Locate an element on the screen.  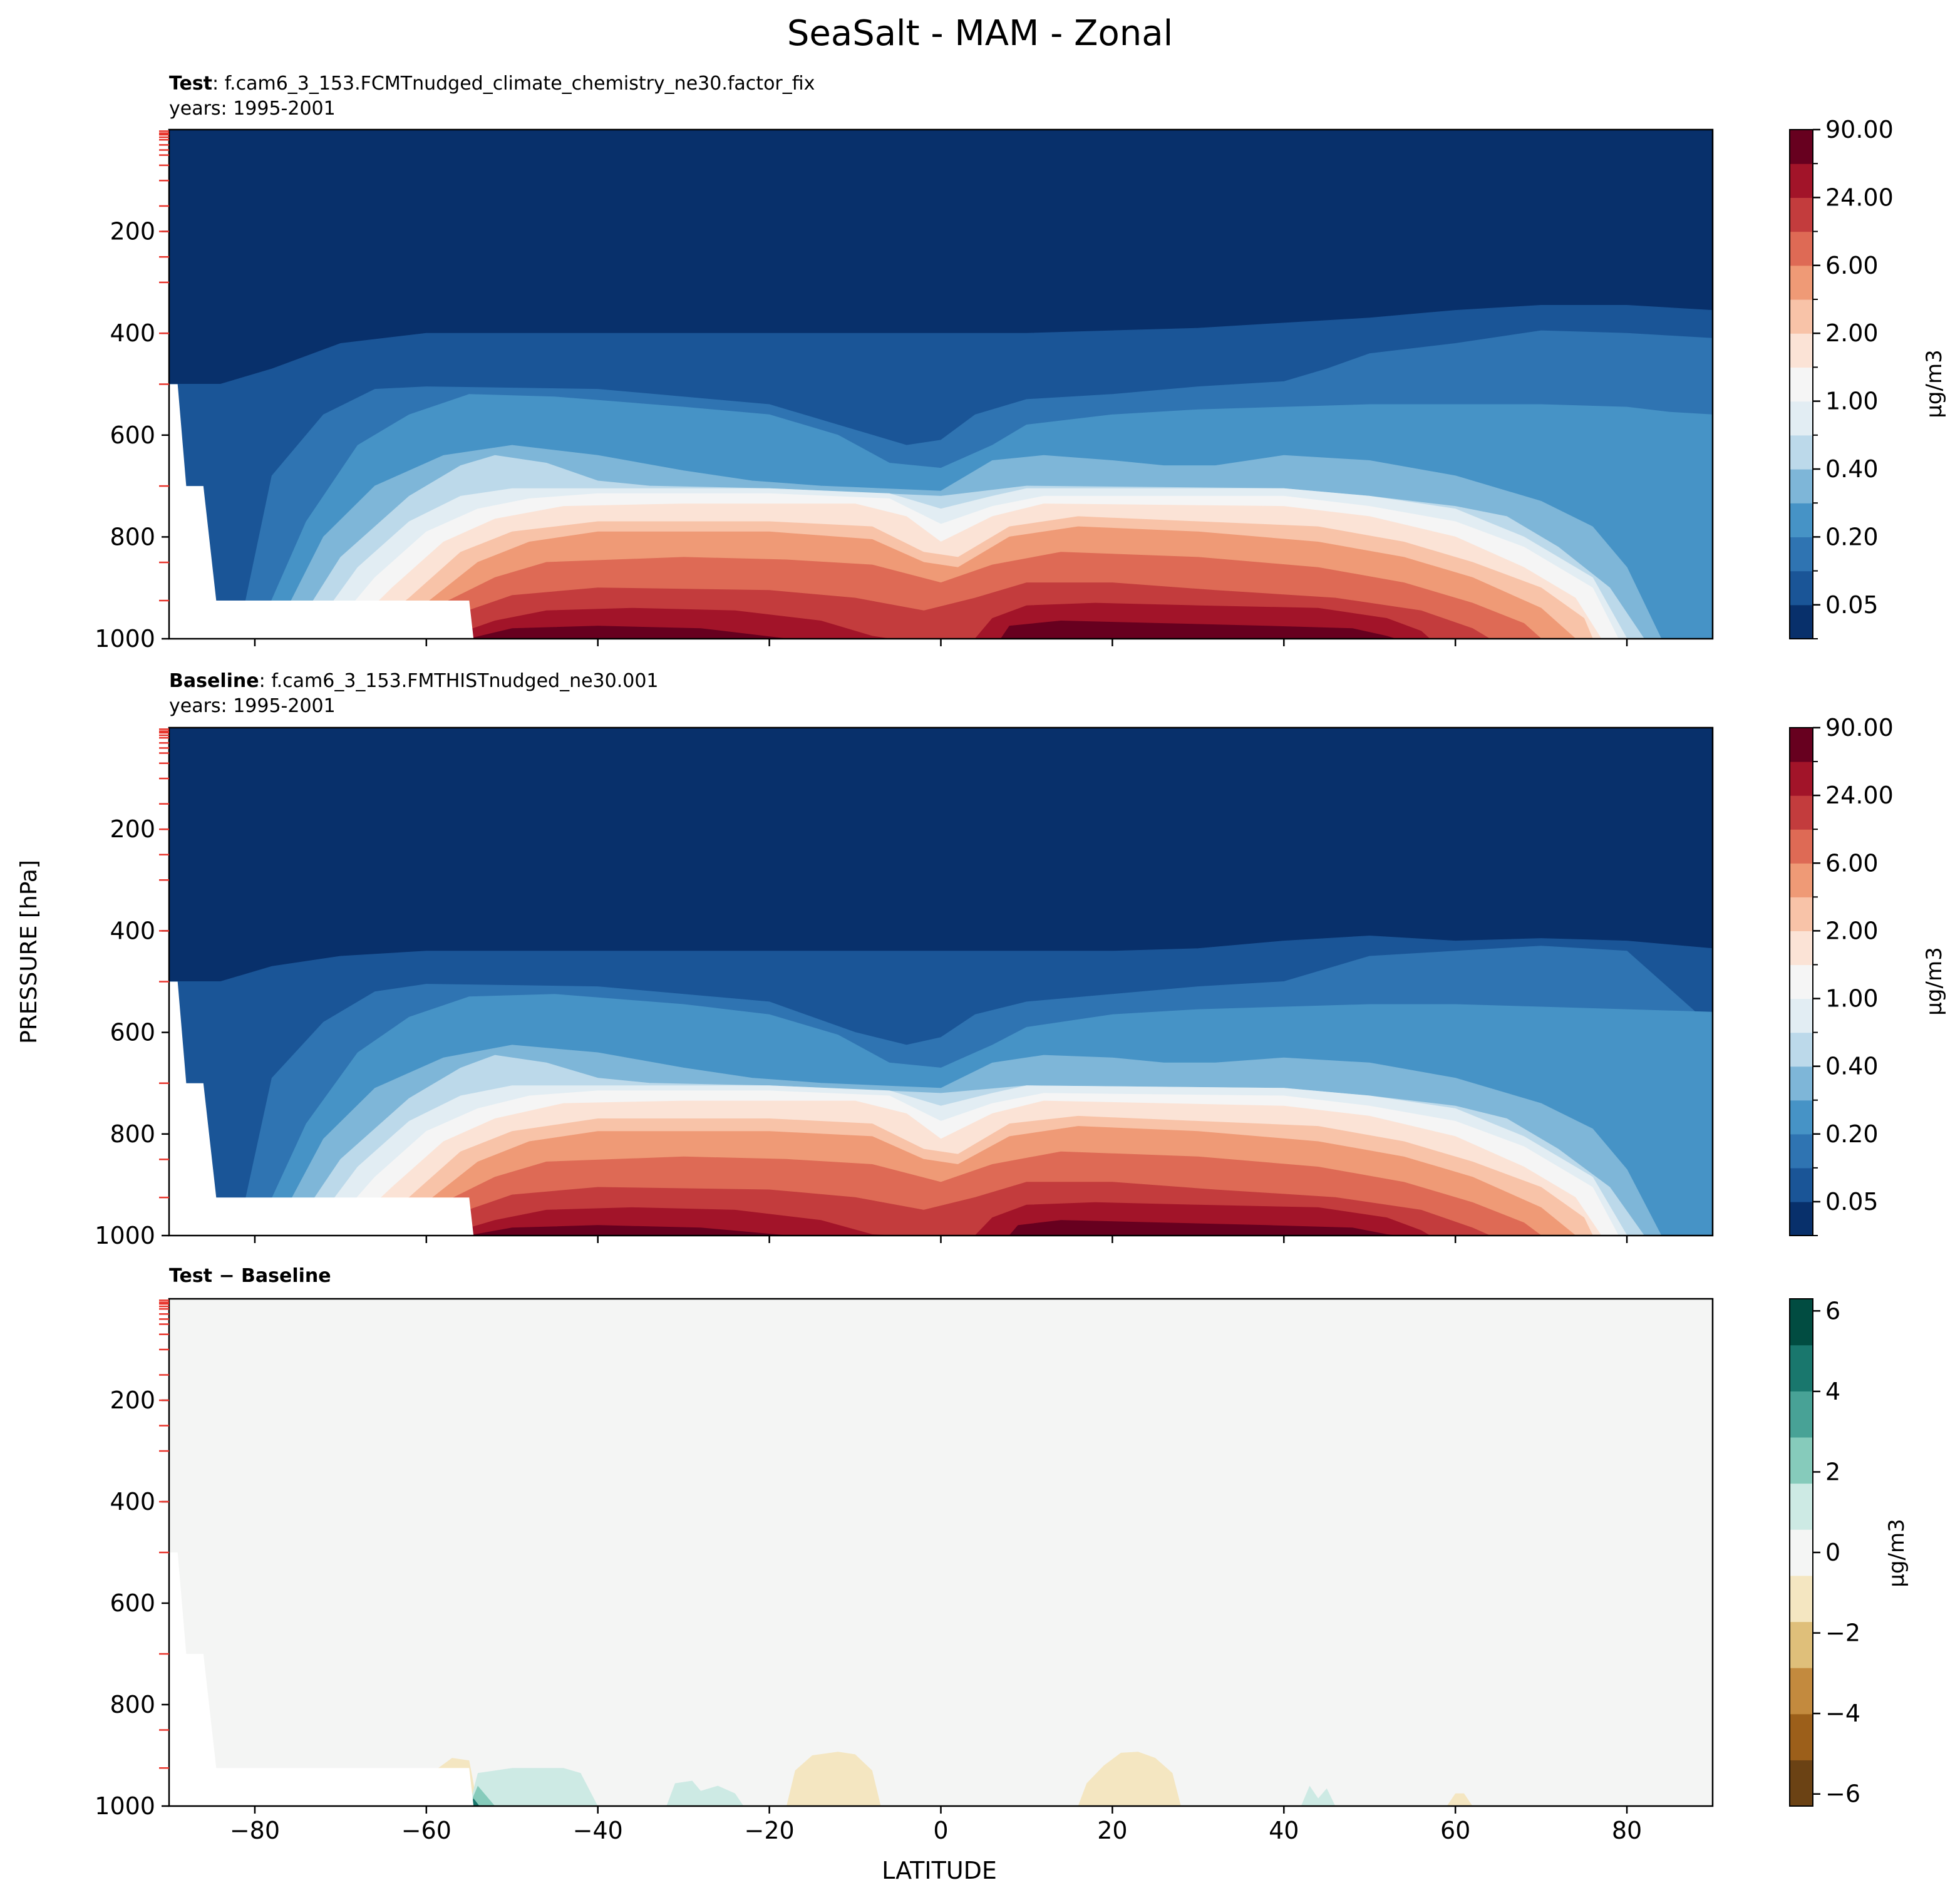
colorbar-baseline-unit: μg/m3 is located at coordinates (1934, 981).